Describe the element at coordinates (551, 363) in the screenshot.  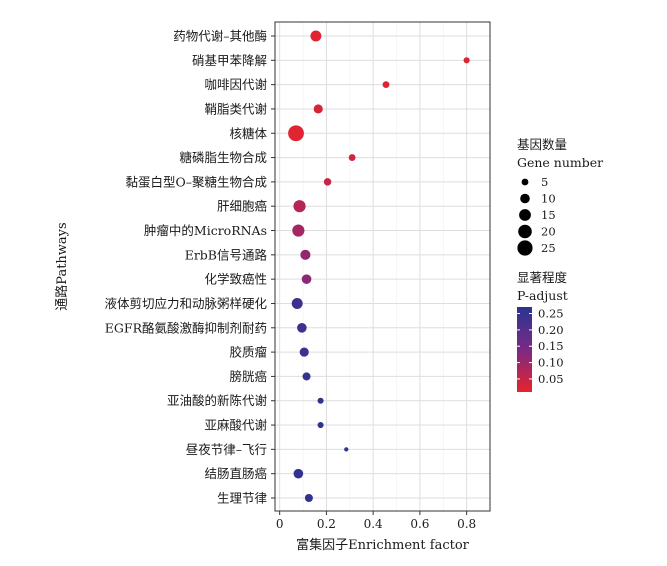
I see `color-legend-label: 0.10` at that location.